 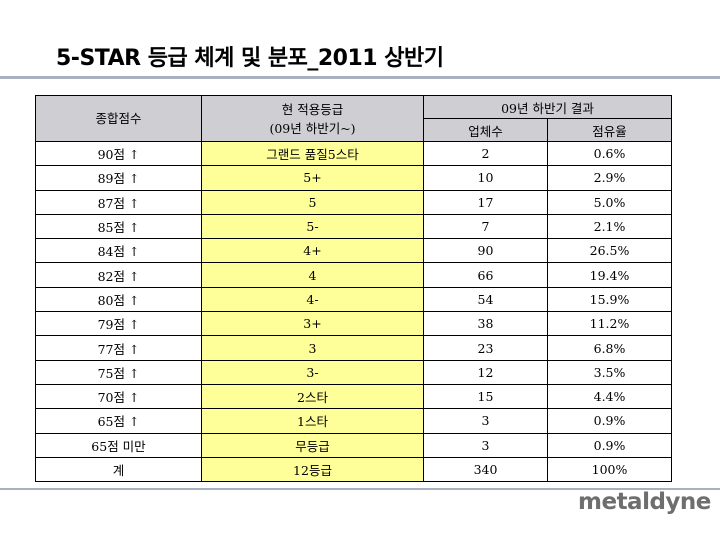 What do you see at coordinates (312, 348) in the screenshot?
I see `cell-grade: 3` at bounding box center [312, 348].